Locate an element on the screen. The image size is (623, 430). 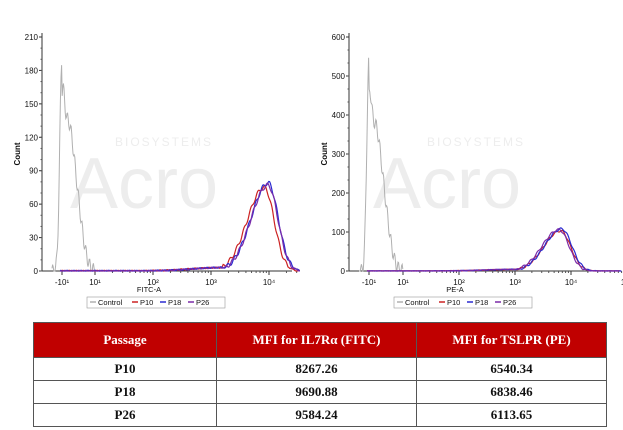
cell-passage: P10 is located at coordinates (125, 369).